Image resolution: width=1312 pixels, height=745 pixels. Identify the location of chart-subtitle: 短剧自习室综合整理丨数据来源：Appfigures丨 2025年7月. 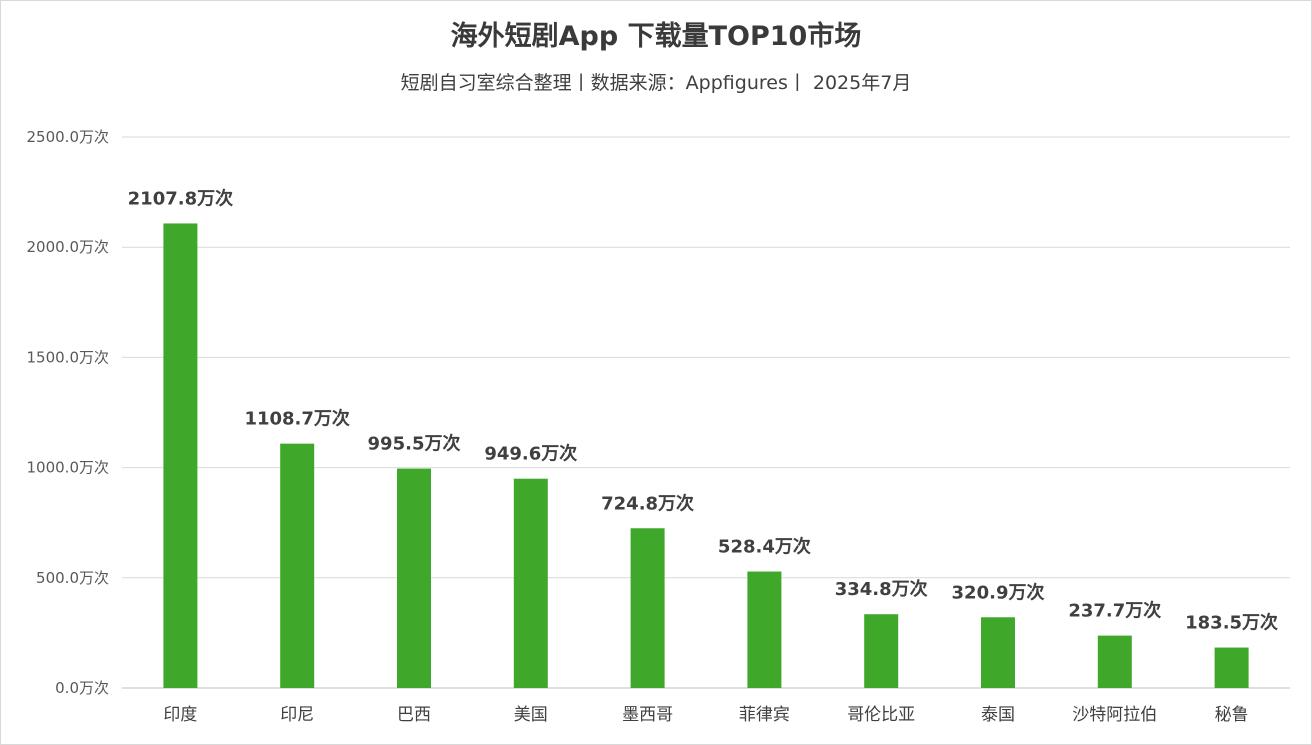
(656, 83).